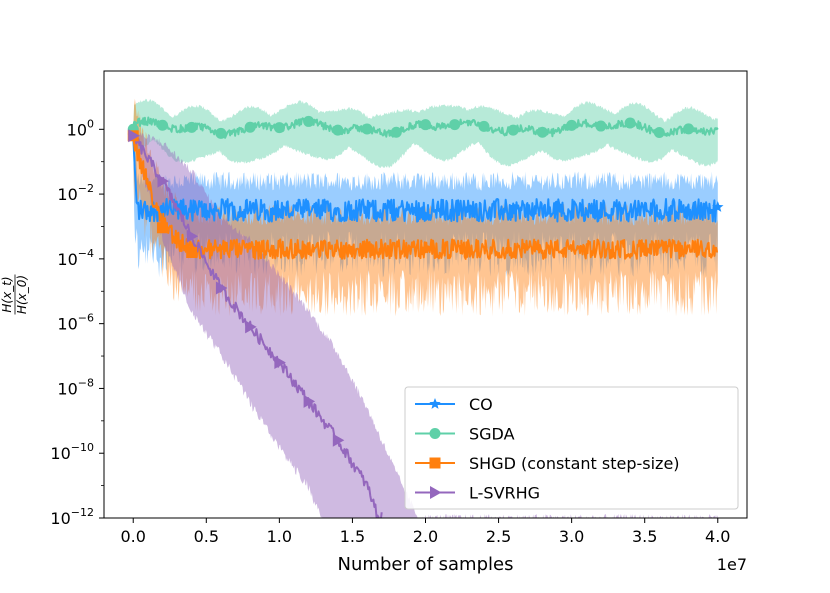 The width and height of the screenshot is (830, 593). Describe the element at coordinates (80, 128) in the screenshot. I see `y-tick-label: 10⁰` at that location.